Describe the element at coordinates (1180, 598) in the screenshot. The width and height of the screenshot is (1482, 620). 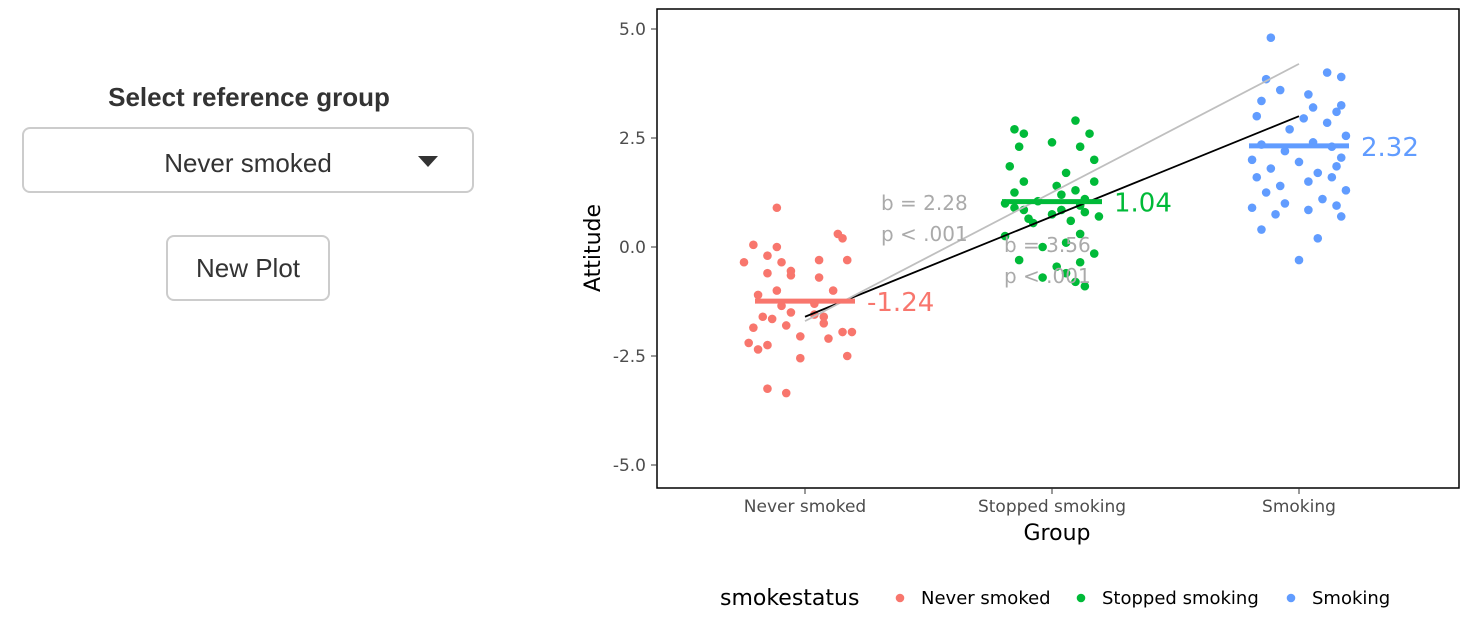
I see `legend-label: Stopped smoking` at that location.